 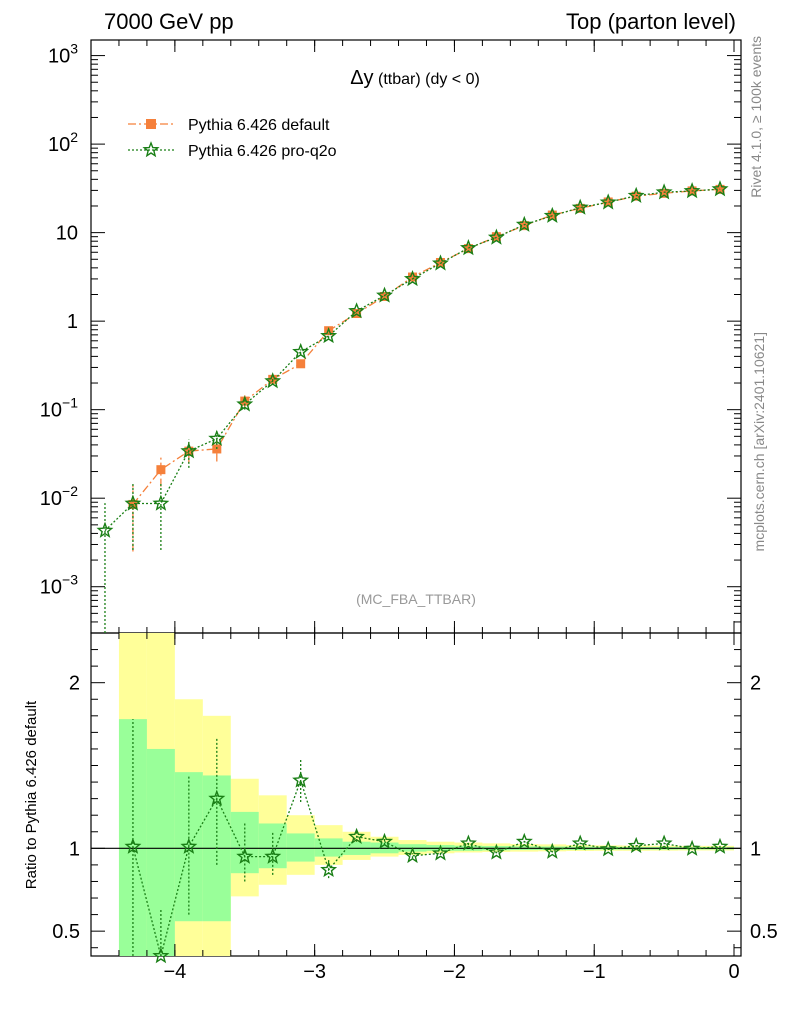 I want to click on ratio-y-tick-label-right: 0.5, so click(x=764, y=932).